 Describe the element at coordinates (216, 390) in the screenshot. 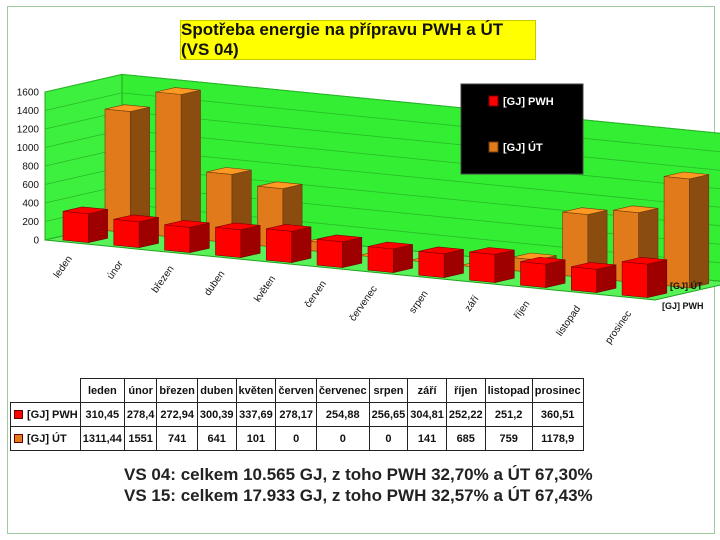

I see `table-header-cell: duben` at that location.